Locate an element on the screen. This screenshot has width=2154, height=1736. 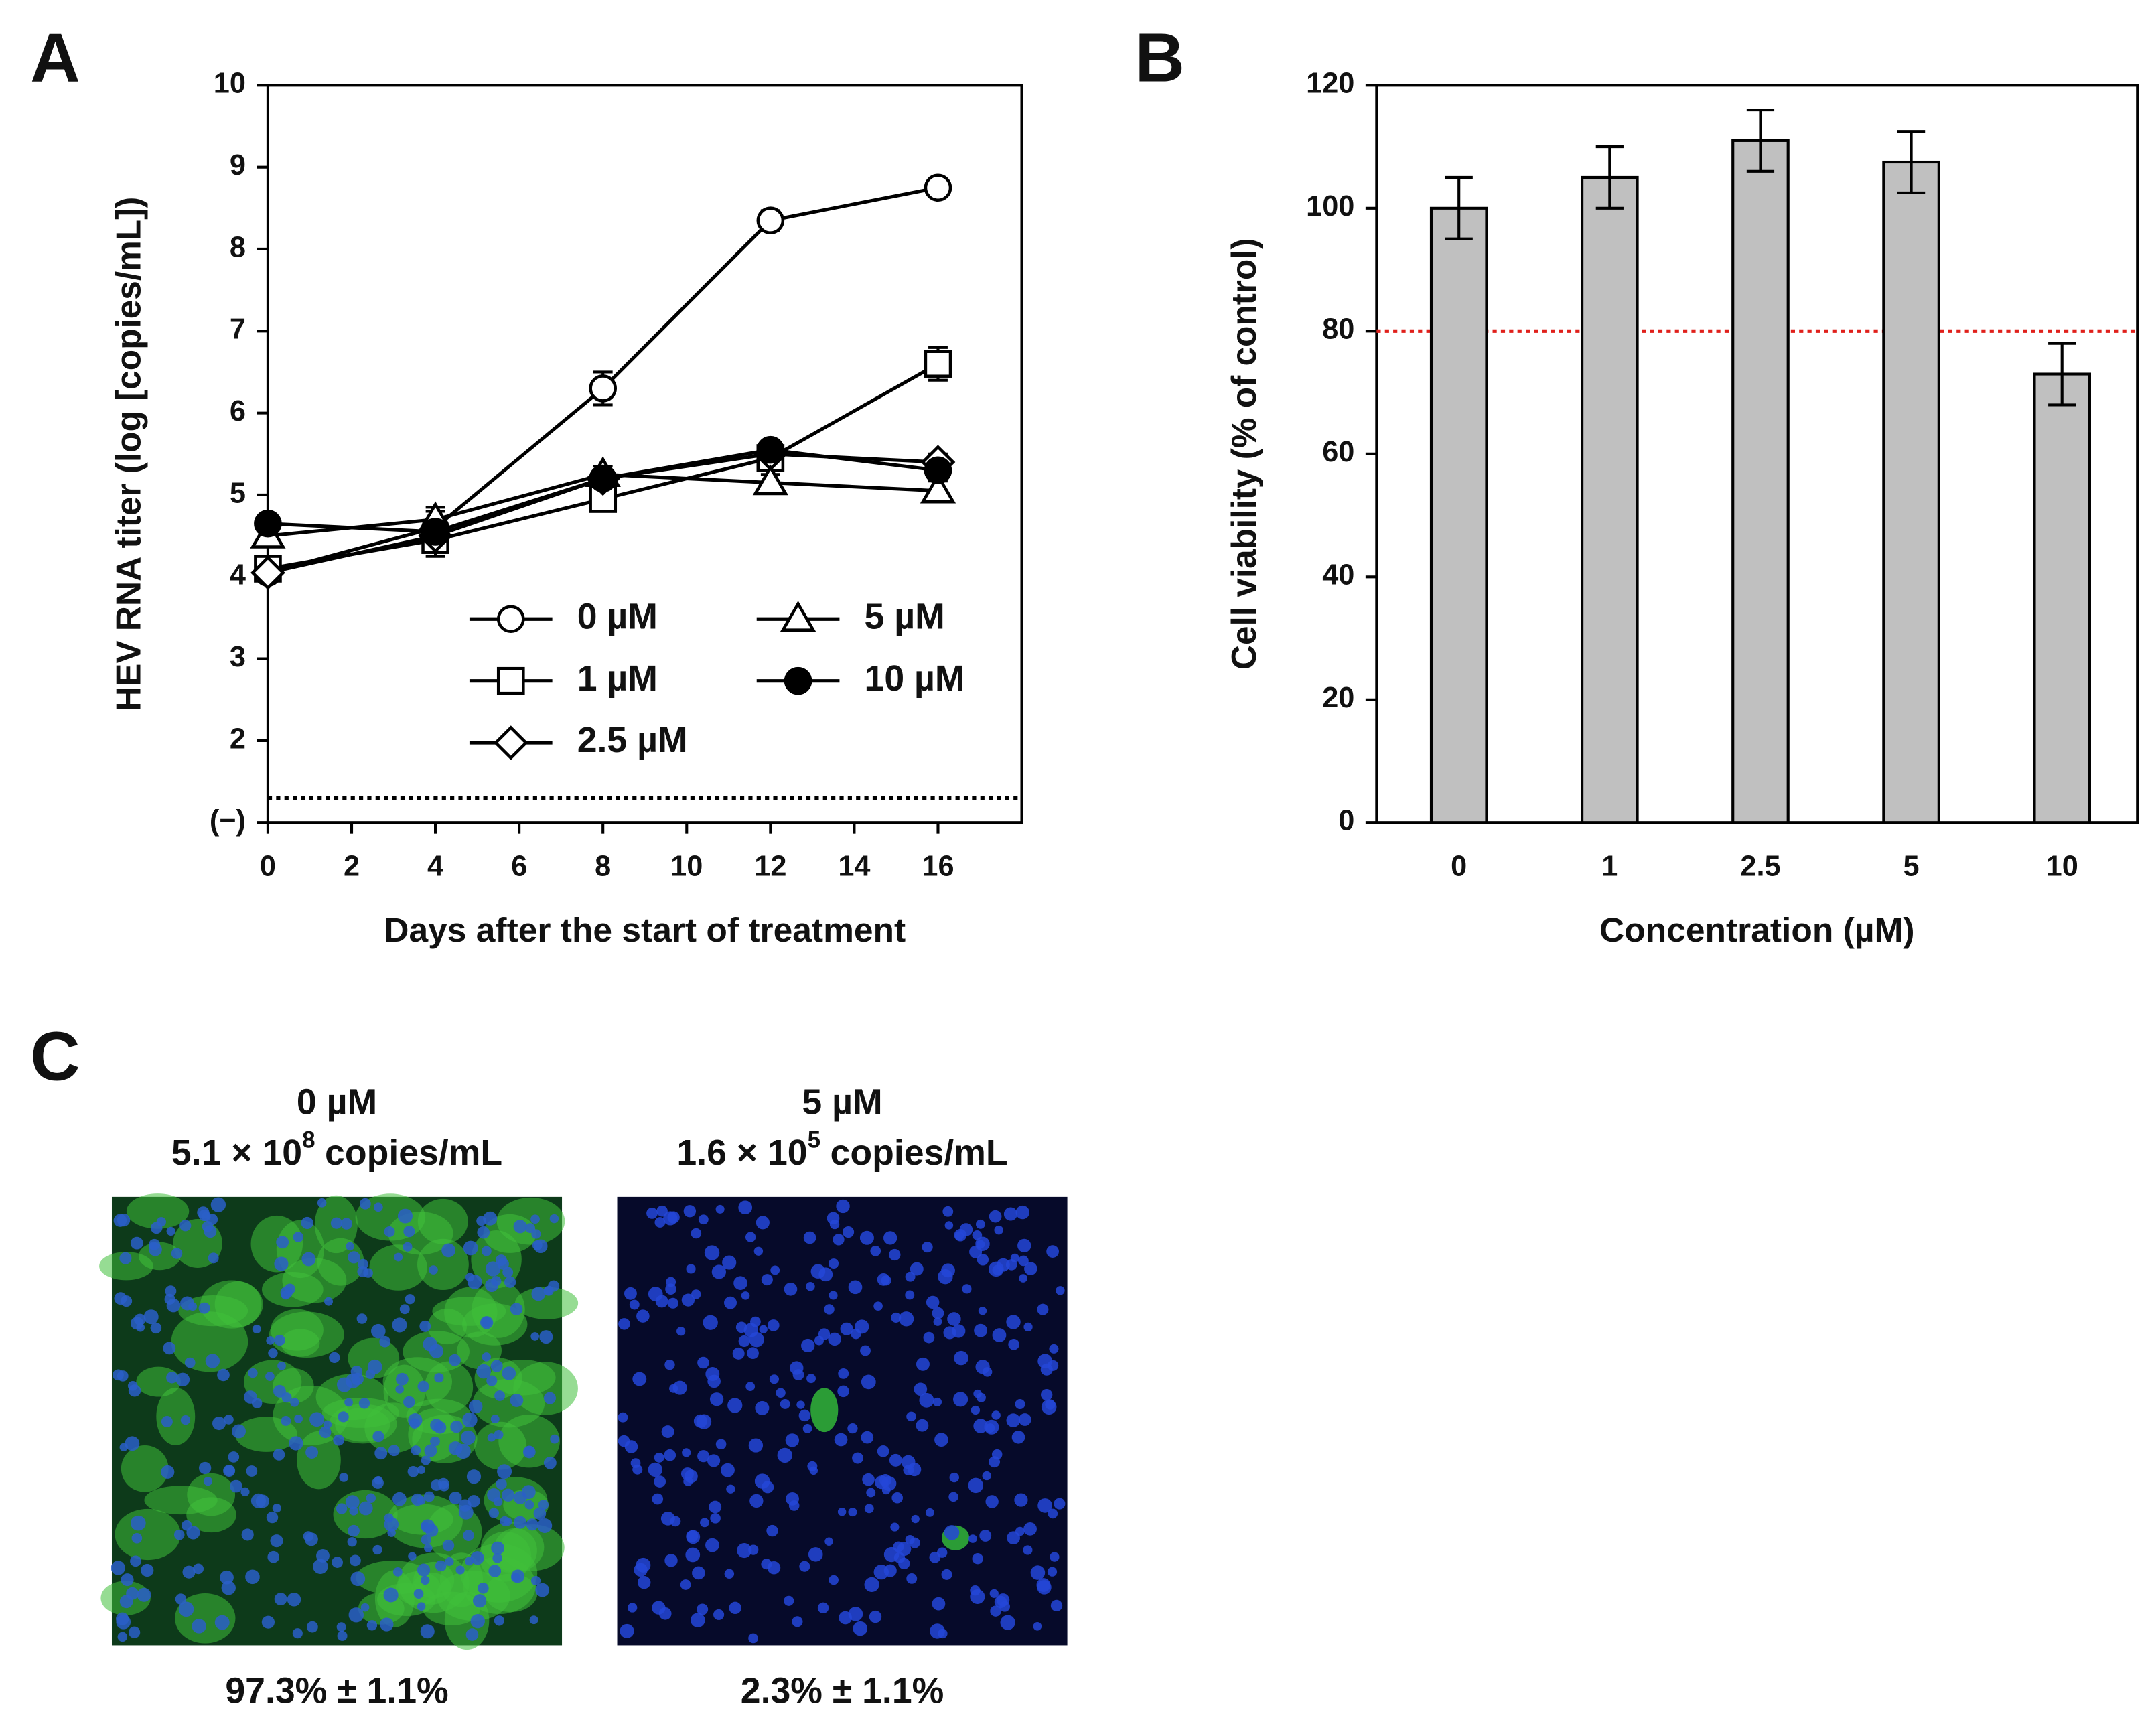
image-titer: 1.6 × 105 copies/mL is located at coordinates (842, 1150).